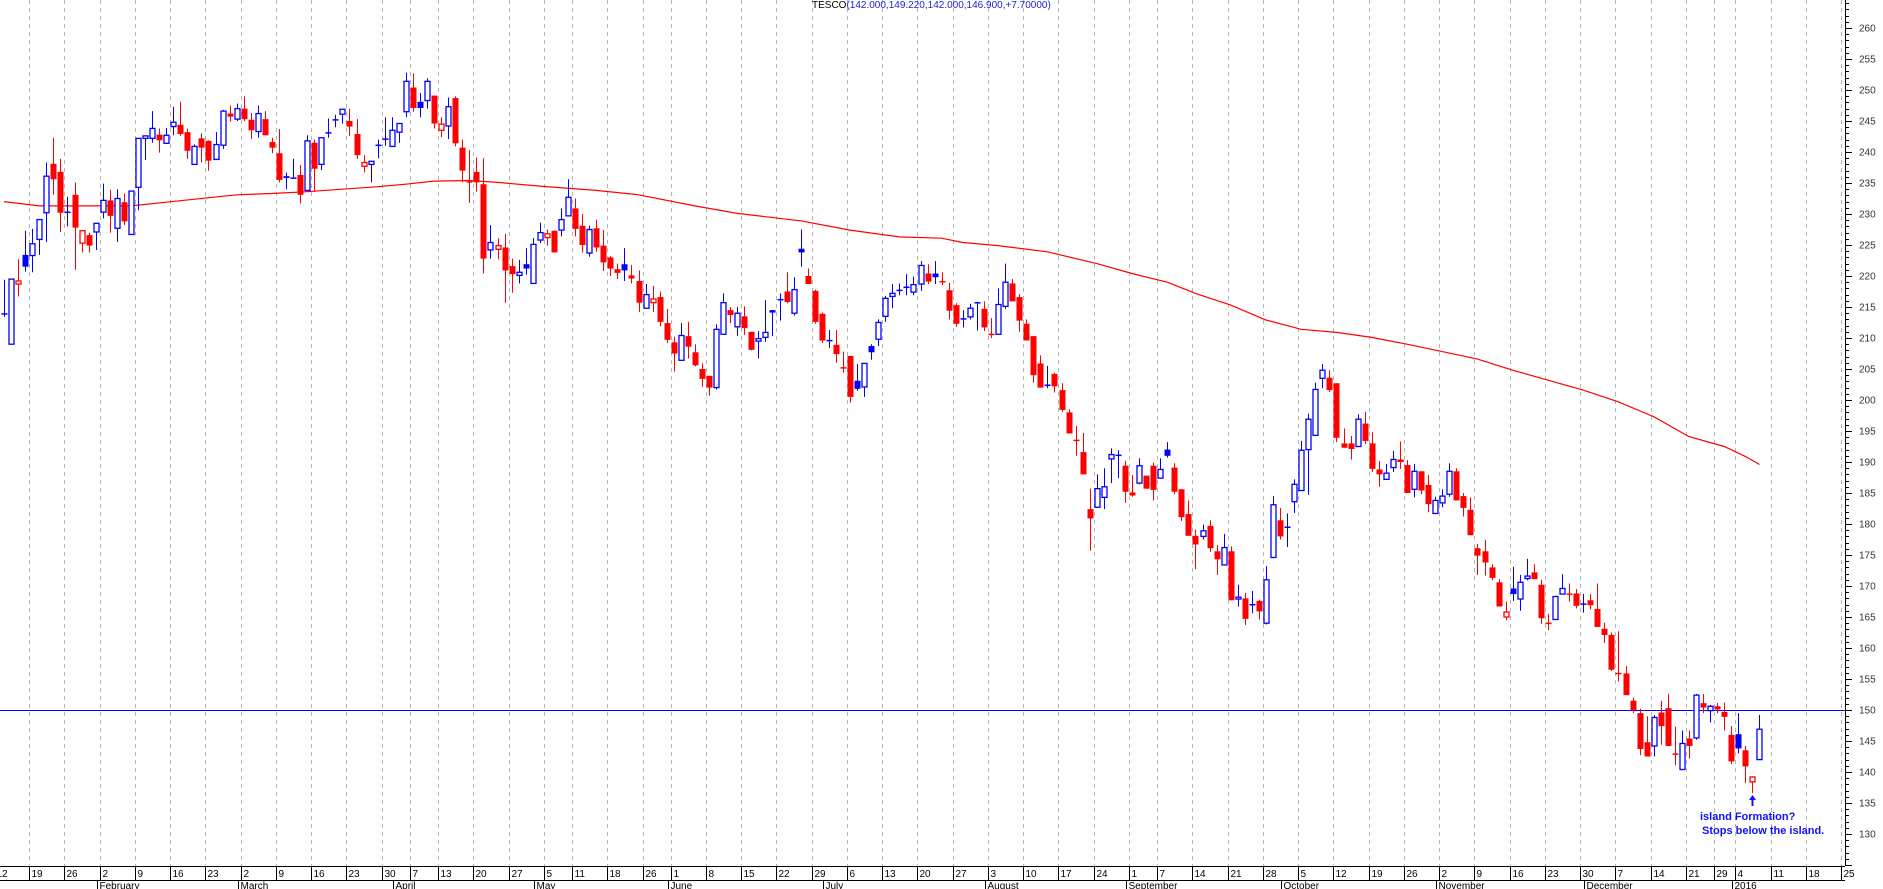 The width and height of the screenshot is (1883, 889). What do you see at coordinates (1867, 525) in the screenshot?
I see `y-tick-label: 180` at bounding box center [1867, 525].